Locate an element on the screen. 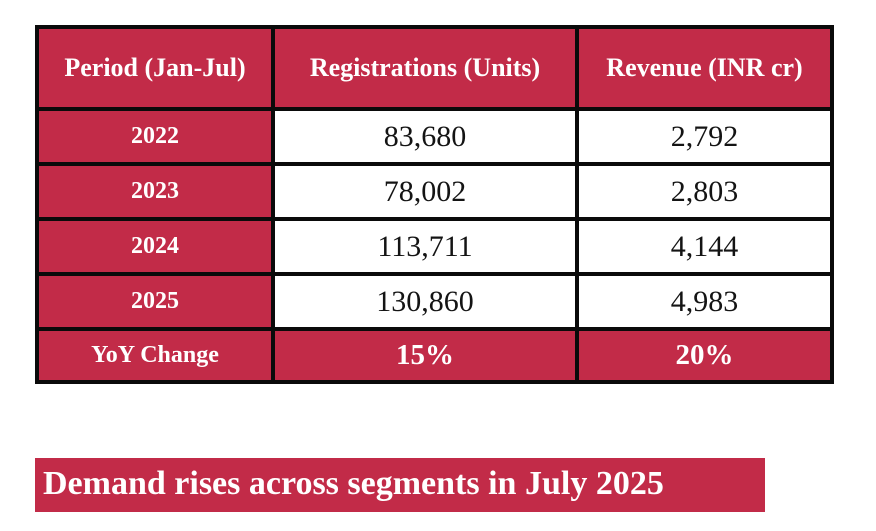 The width and height of the screenshot is (876, 531). column-header-registrations: Registrations (Units) is located at coordinates (425, 68).